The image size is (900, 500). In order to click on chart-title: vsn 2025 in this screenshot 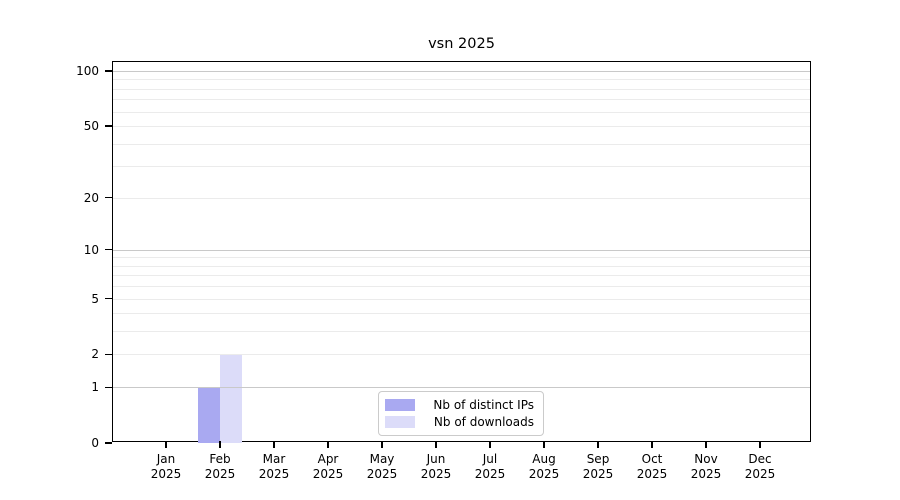, I will do `click(461, 44)`.